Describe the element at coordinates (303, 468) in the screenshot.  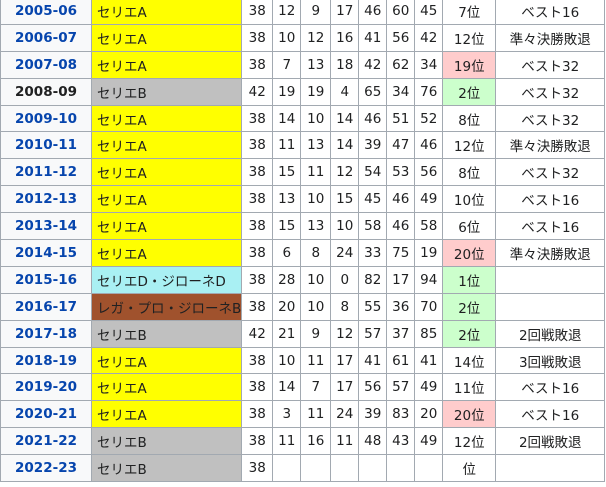
I see `table-row: 2022-23 セリエB 38 位` at that location.